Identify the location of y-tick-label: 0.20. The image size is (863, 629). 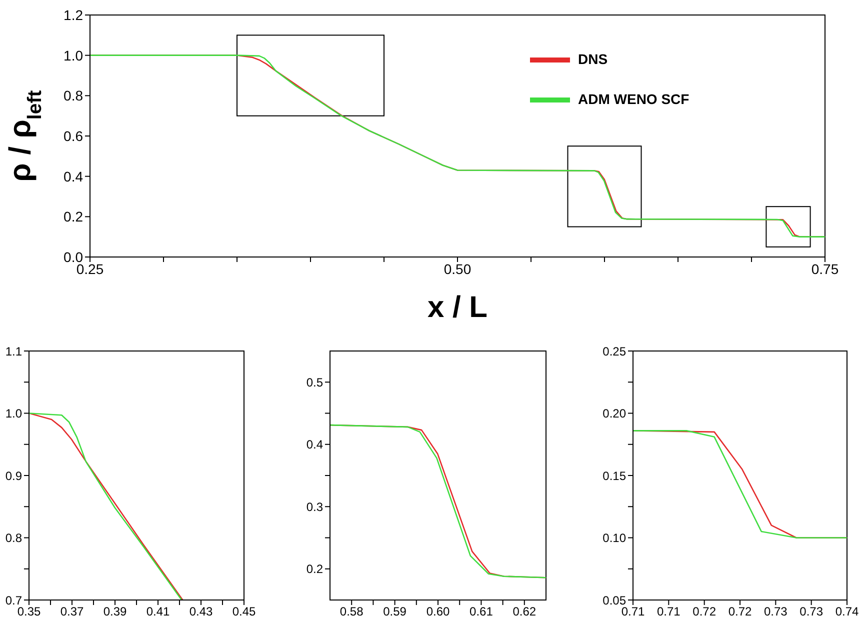
(614, 413).